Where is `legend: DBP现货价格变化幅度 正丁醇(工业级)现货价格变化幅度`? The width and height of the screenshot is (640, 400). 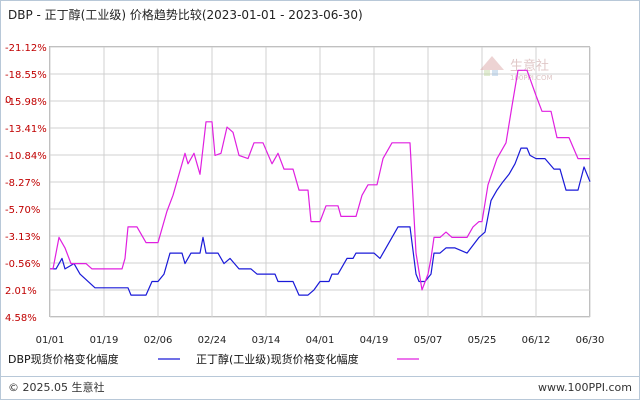 legend: DBP现货价格变化幅度 正丁醇(工业级)现货价格变化幅度 is located at coordinates (213, 359).